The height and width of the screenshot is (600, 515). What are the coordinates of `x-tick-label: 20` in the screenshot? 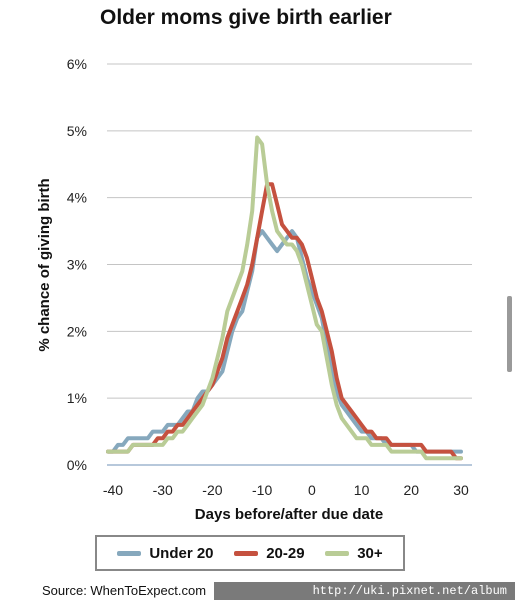 It's located at (412, 490).